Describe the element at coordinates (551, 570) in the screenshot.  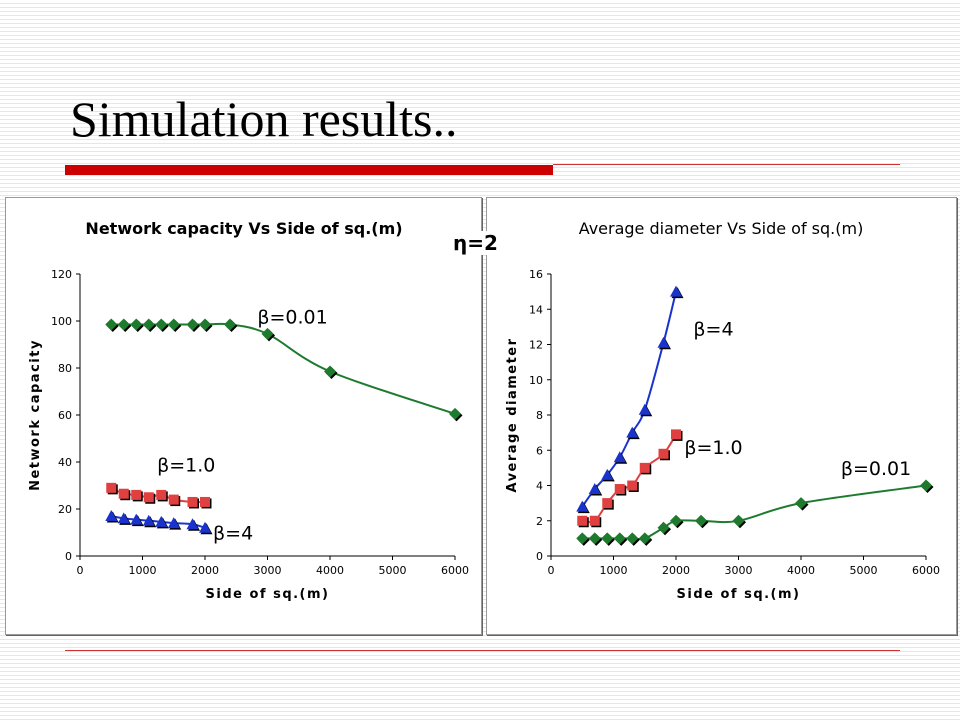
I see `x-tick-label: 0` at that location.